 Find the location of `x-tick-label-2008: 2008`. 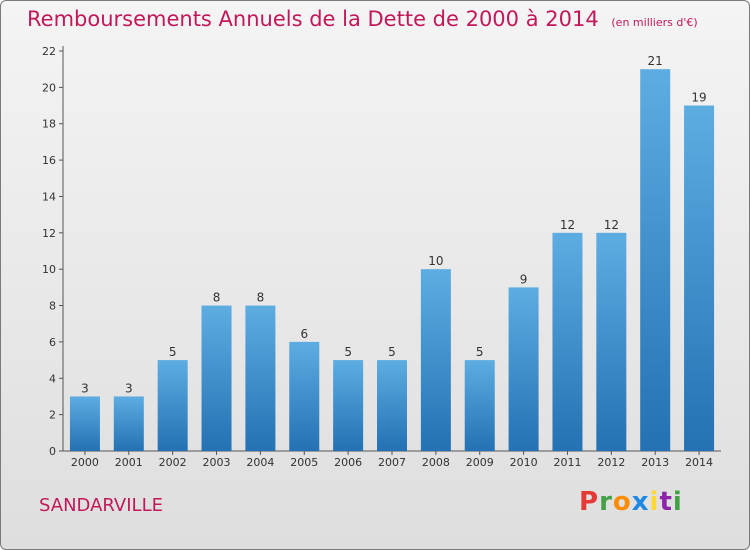

x-tick-label-2008: 2008 is located at coordinates (436, 462).